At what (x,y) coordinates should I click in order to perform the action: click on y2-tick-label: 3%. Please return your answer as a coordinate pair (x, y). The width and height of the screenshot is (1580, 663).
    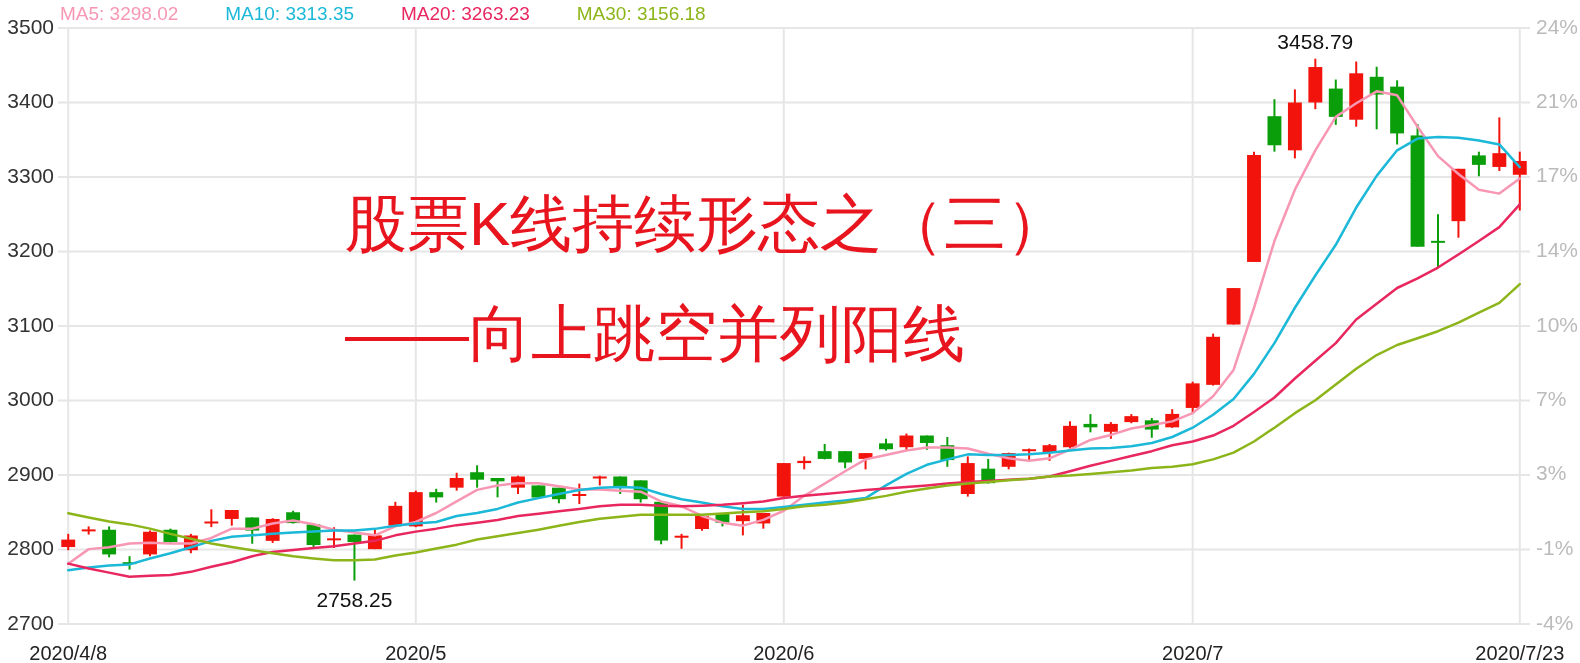
    Looking at the image, I should click on (1551, 473).